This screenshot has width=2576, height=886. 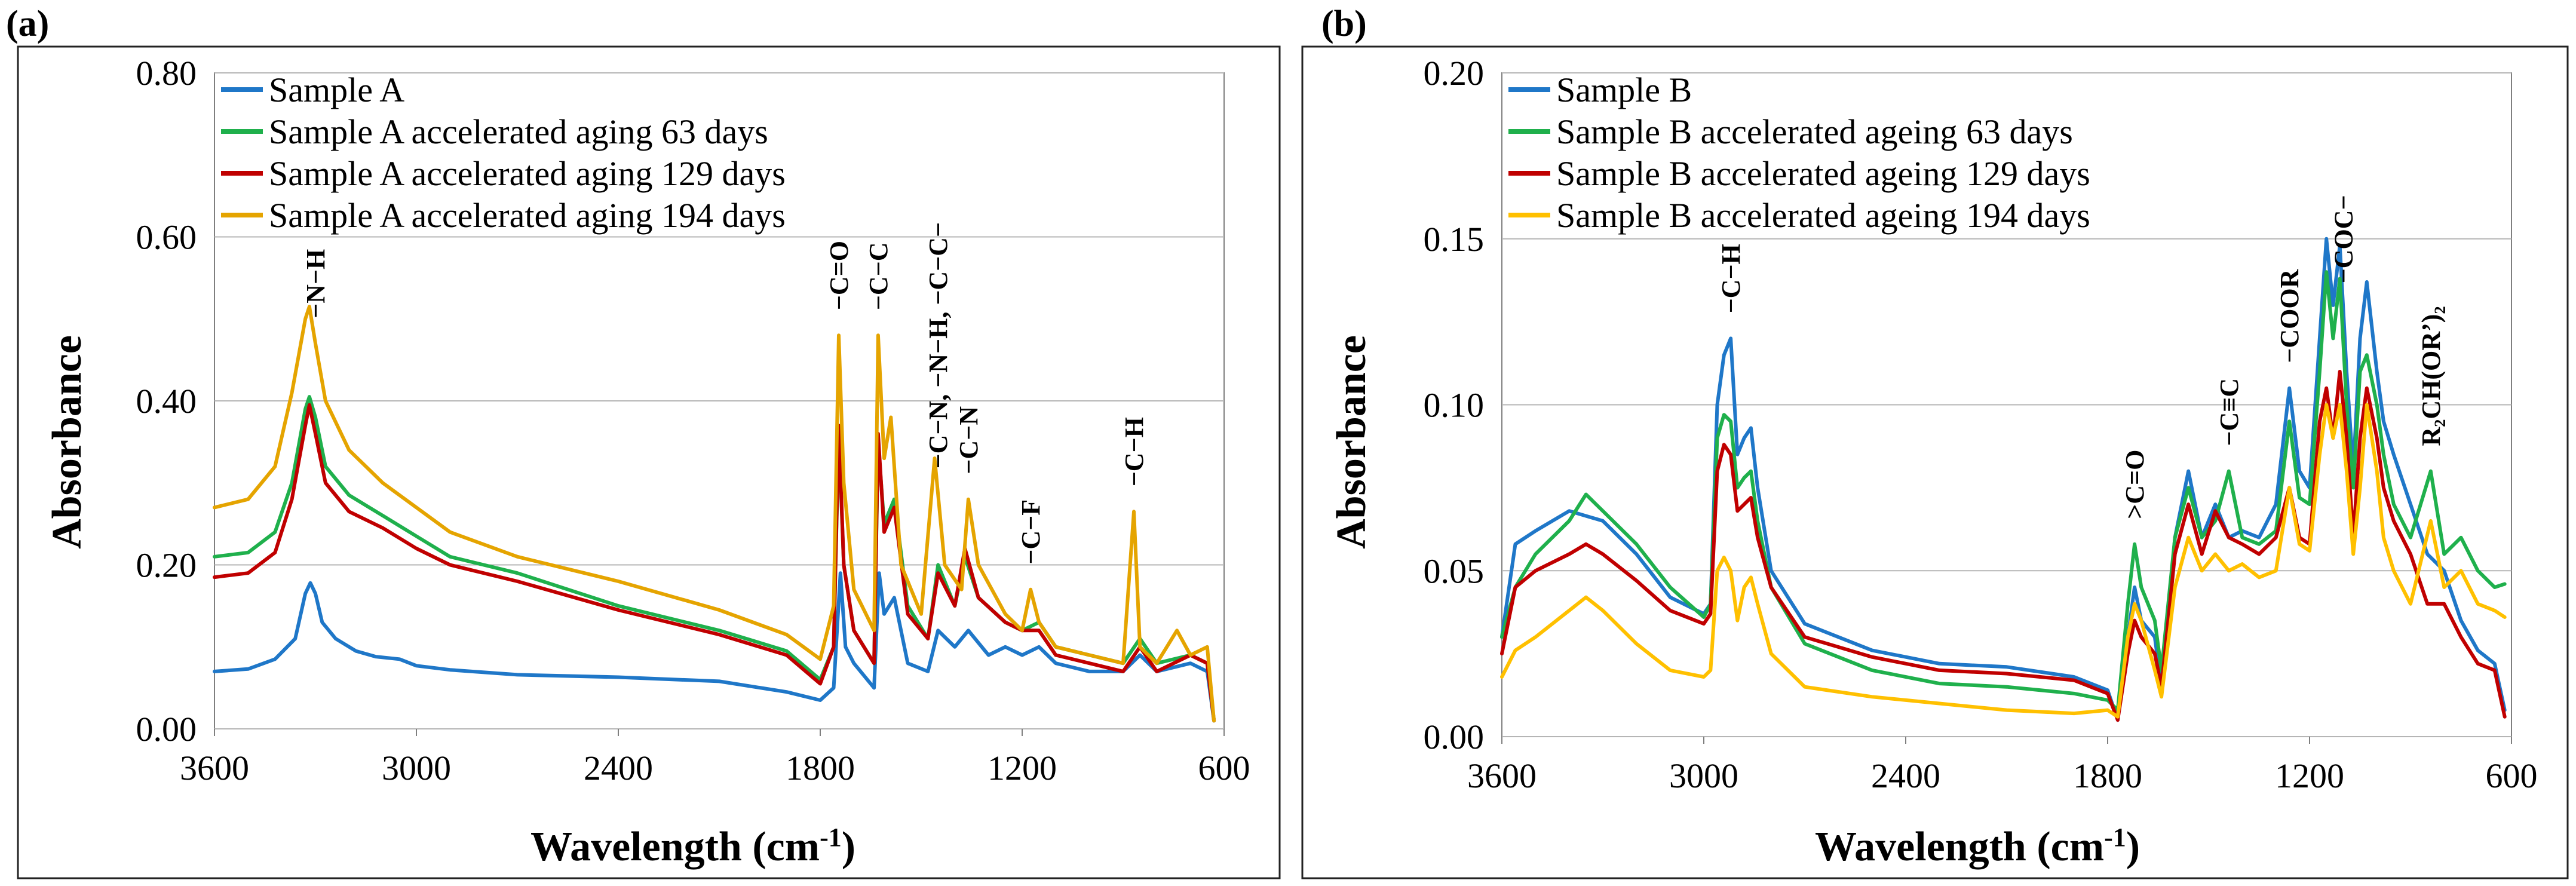 I want to click on panel-a-y-tick-label: 0.20, so click(x=166, y=566).